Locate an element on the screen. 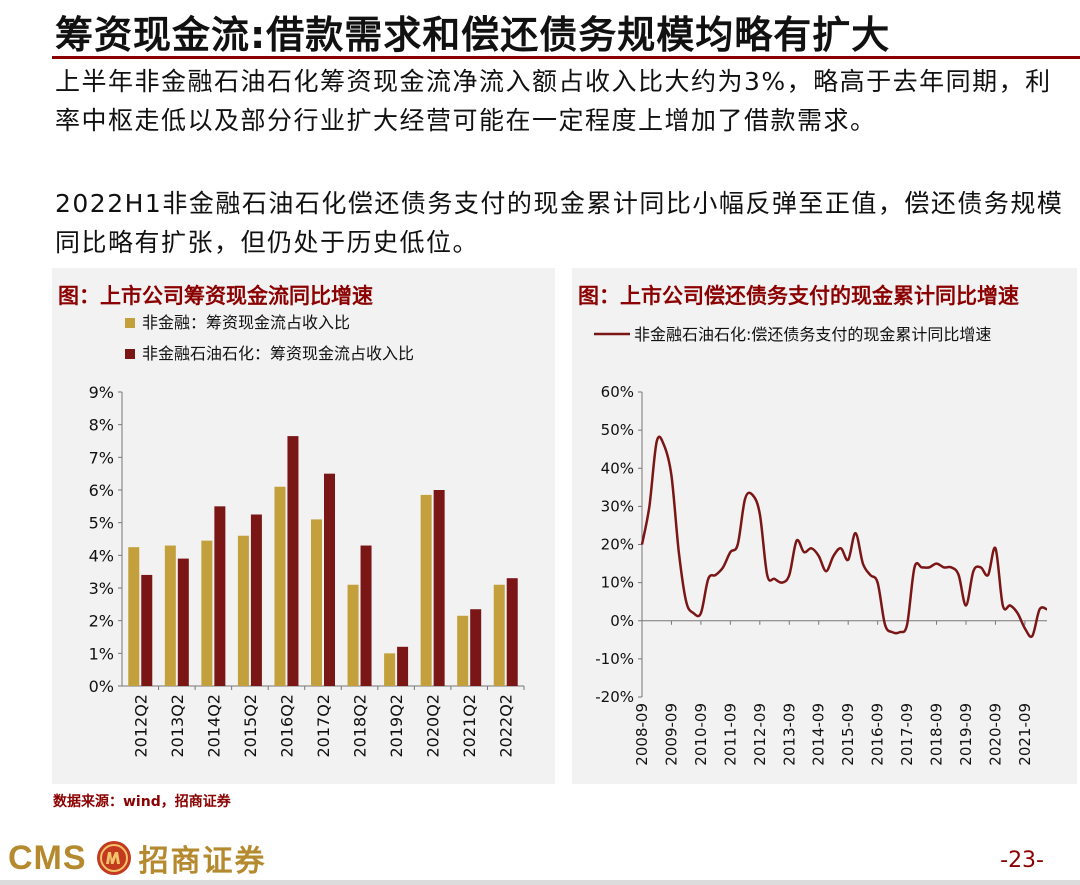 The image size is (1080, 885). x-tick-label: 2011-09 is located at coordinates (730, 734).